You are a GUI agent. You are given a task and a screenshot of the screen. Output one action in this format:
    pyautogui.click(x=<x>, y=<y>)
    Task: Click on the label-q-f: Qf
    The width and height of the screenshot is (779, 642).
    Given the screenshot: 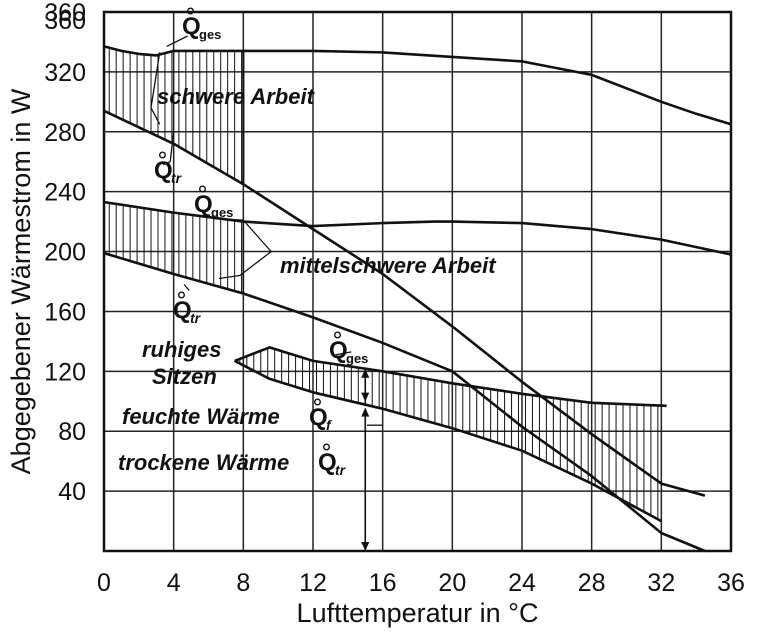 What is the action you would take?
    pyautogui.click(x=320, y=415)
    